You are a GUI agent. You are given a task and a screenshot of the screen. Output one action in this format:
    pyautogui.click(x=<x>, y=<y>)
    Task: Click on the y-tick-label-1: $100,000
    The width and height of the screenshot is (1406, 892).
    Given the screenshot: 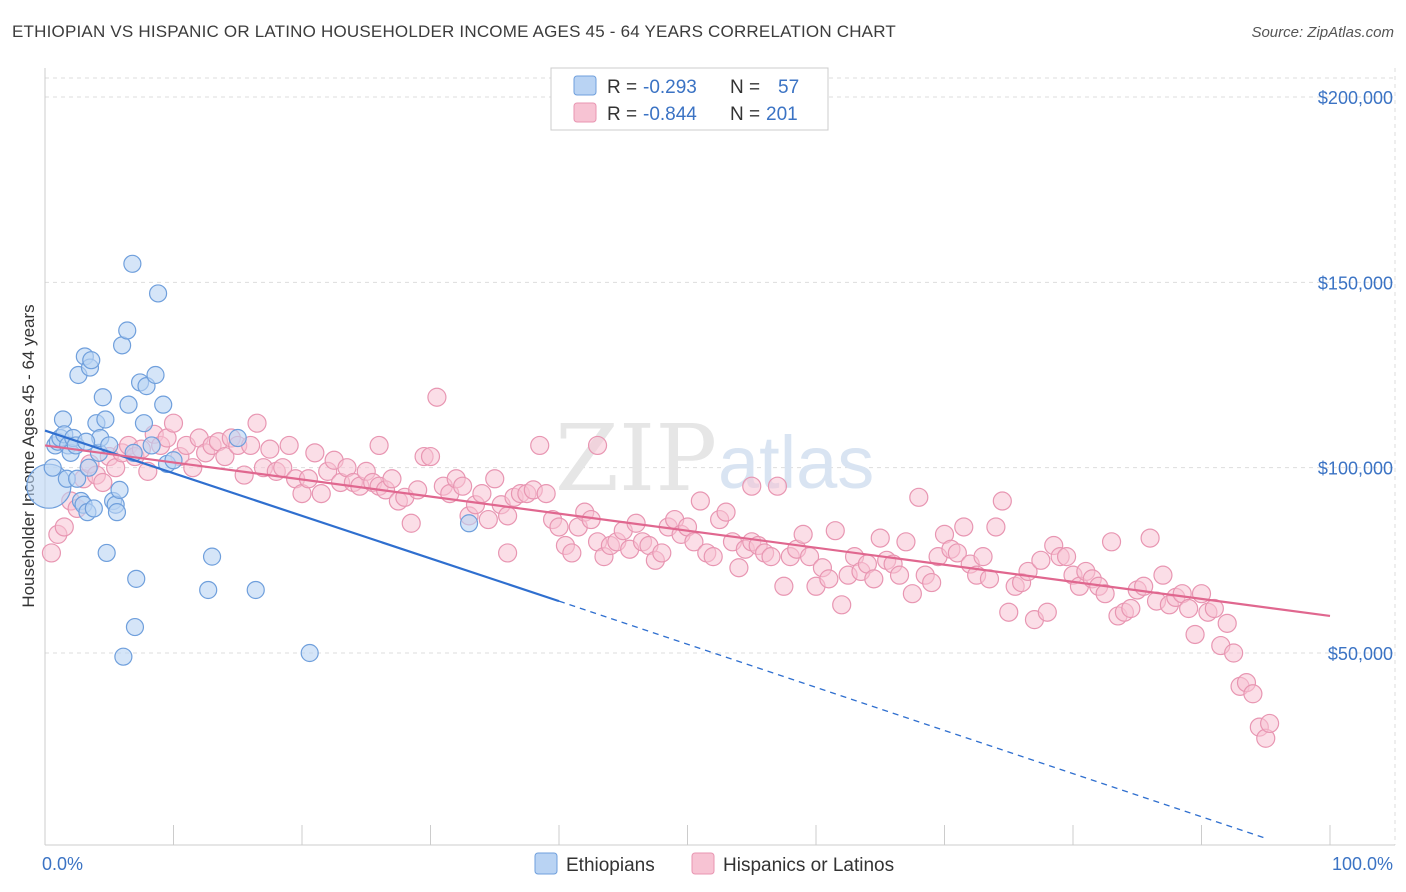 What is the action you would take?
    pyautogui.click(x=1355, y=469)
    